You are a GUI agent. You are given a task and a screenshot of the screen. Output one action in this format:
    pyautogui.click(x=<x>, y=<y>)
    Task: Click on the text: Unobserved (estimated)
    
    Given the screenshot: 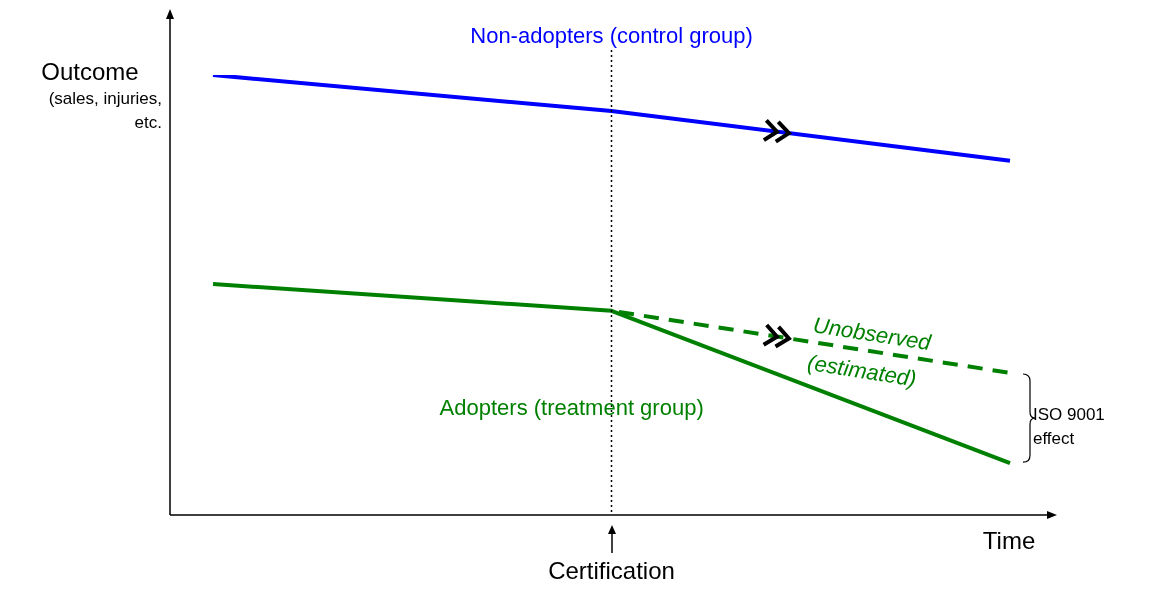 What is the action you would take?
    pyautogui.click(x=869, y=352)
    